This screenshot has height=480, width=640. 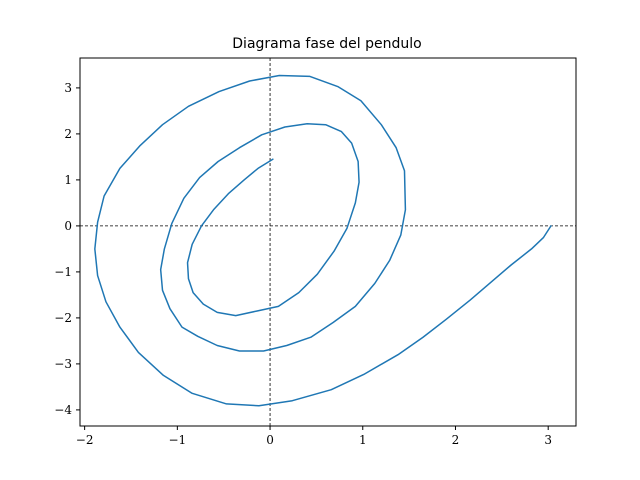 I want to click on x-tick-label-0: −2, so click(x=85, y=440).